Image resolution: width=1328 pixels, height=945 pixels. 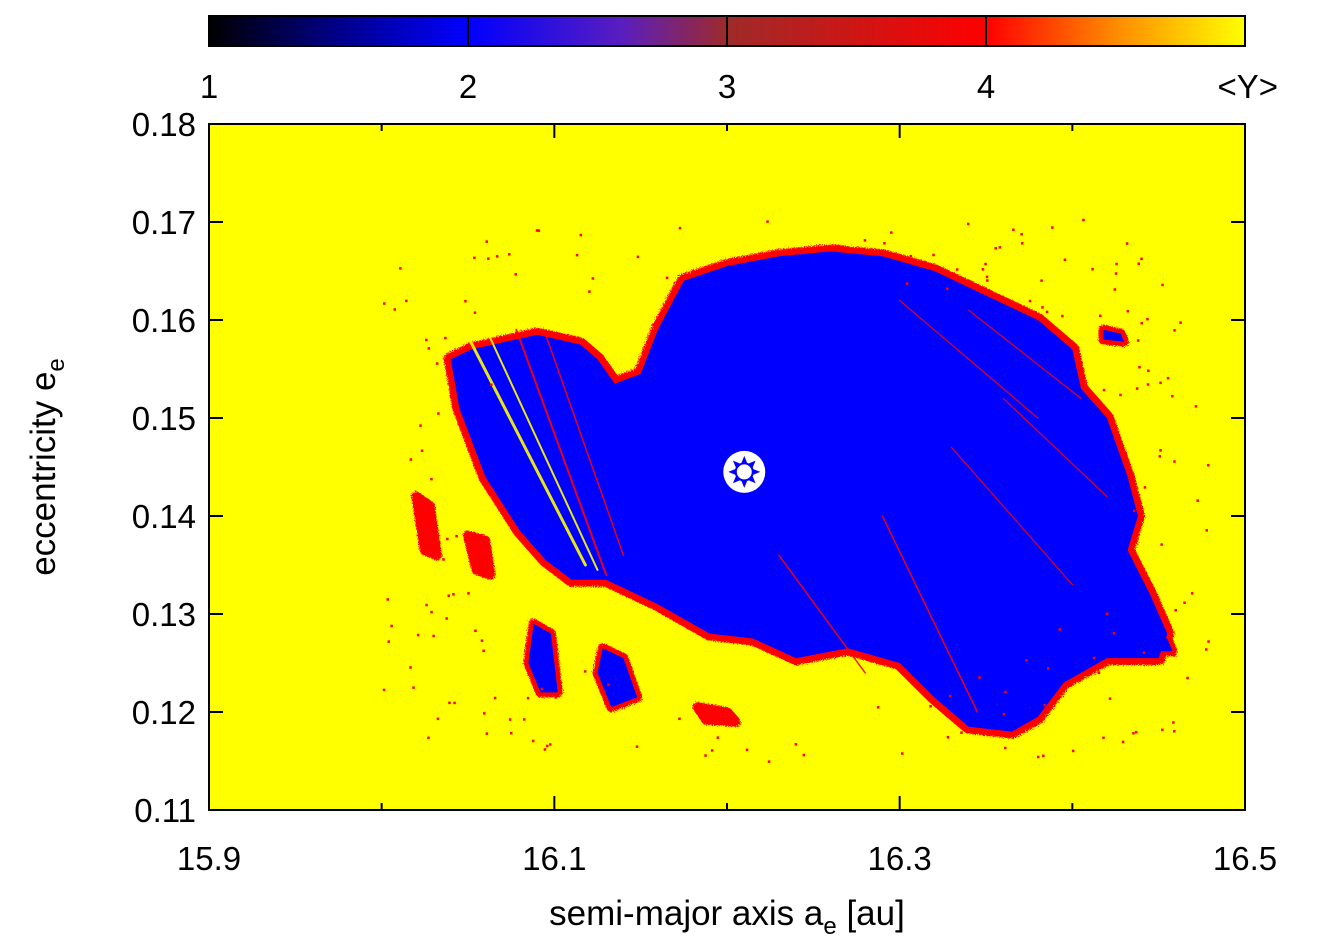 I want to click on colorbar-quantity-label: <Y>, so click(x=1247, y=86).